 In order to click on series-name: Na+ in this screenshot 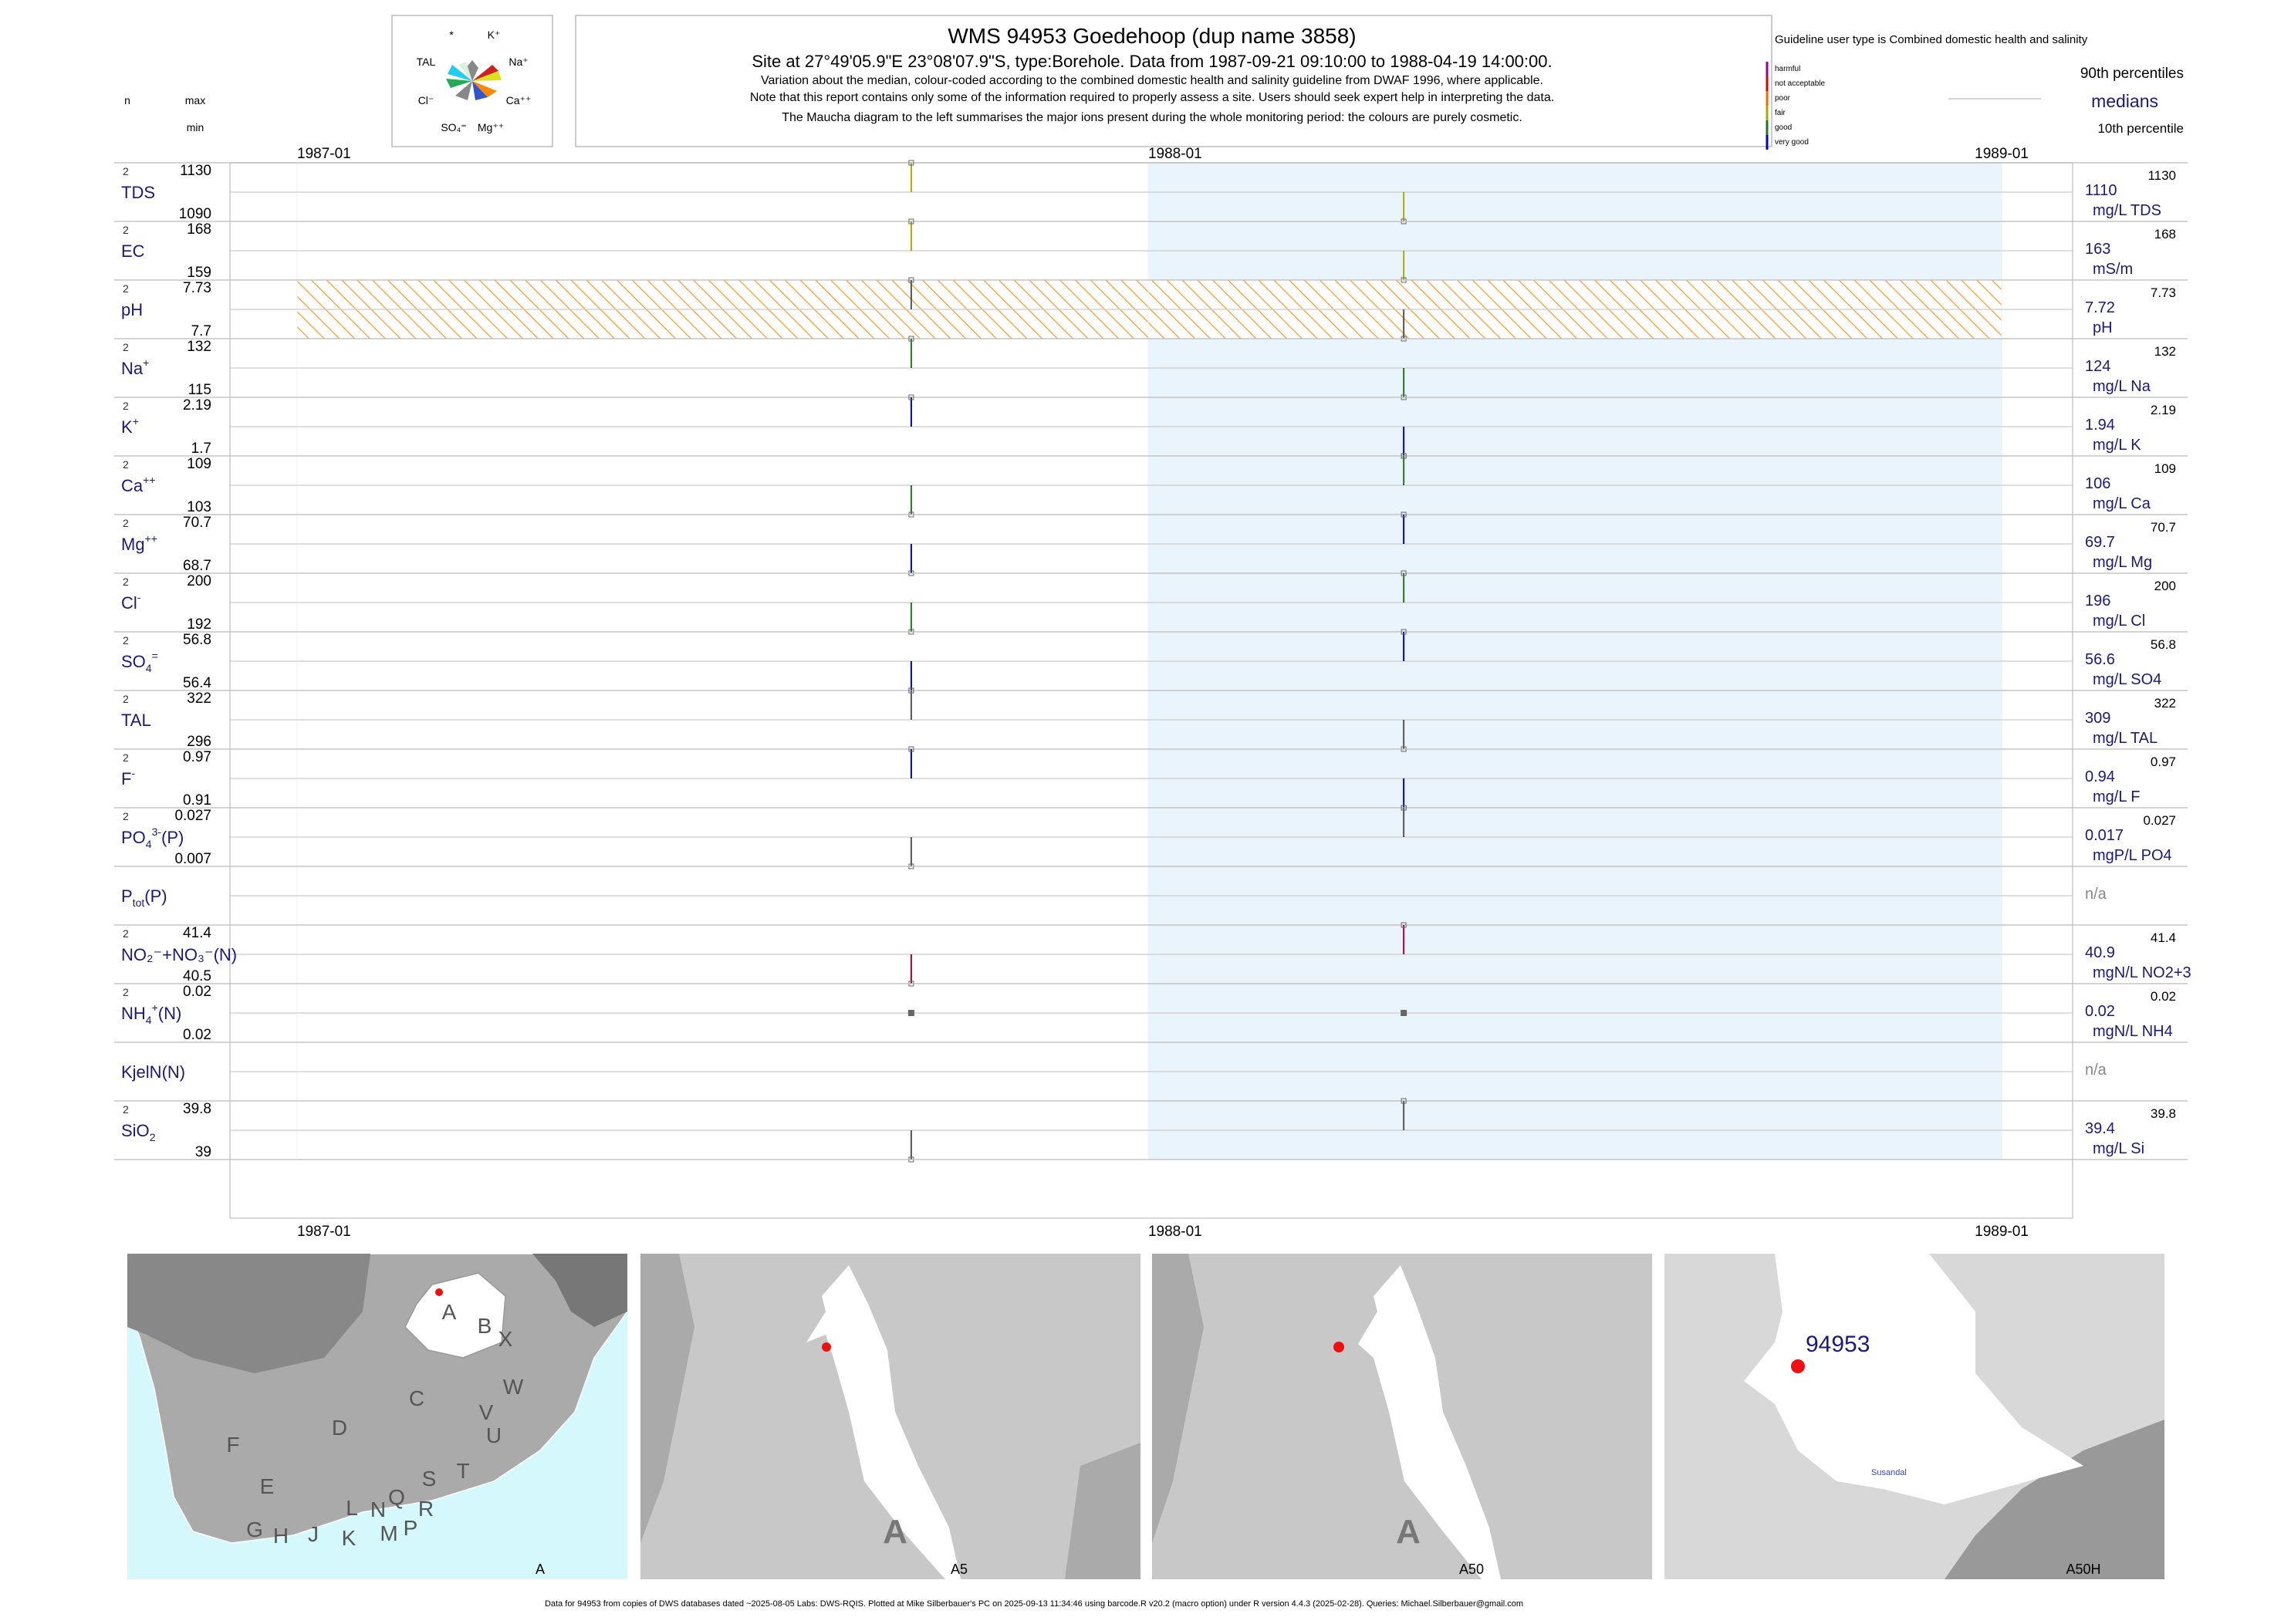, I will do `click(135, 367)`.